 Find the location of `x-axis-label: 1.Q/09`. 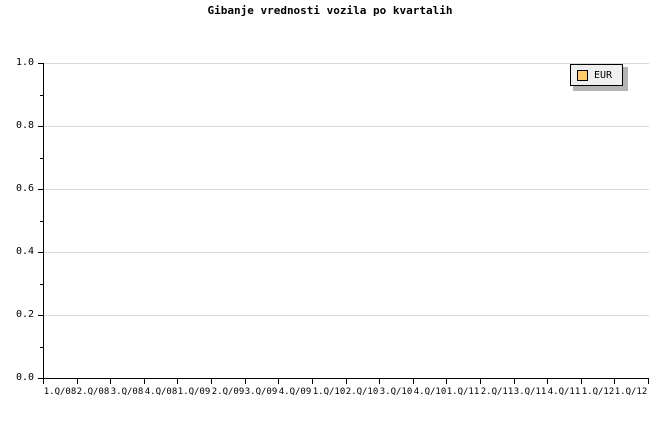

x-axis-label: 1.Q/09 is located at coordinates (194, 392).